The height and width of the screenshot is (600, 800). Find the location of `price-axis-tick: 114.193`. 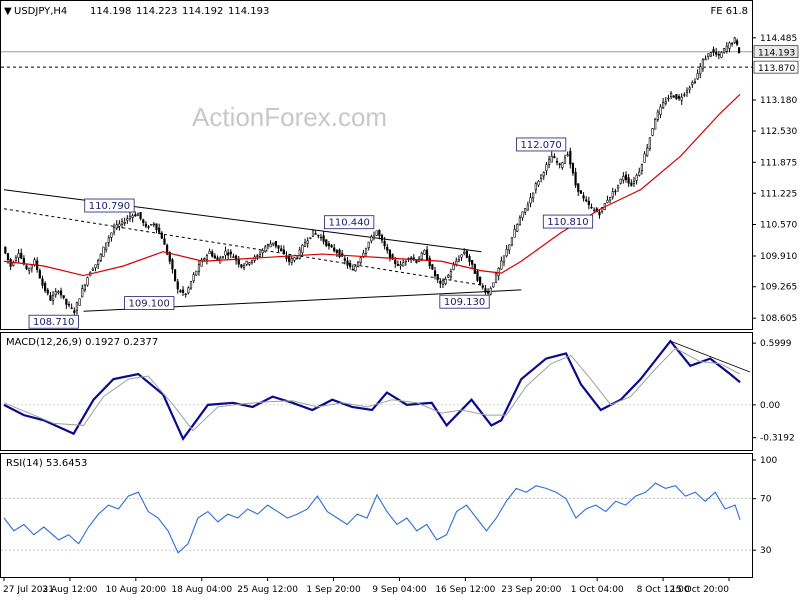

price-axis-tick: 114.193 is located at coordinates (776, 52).